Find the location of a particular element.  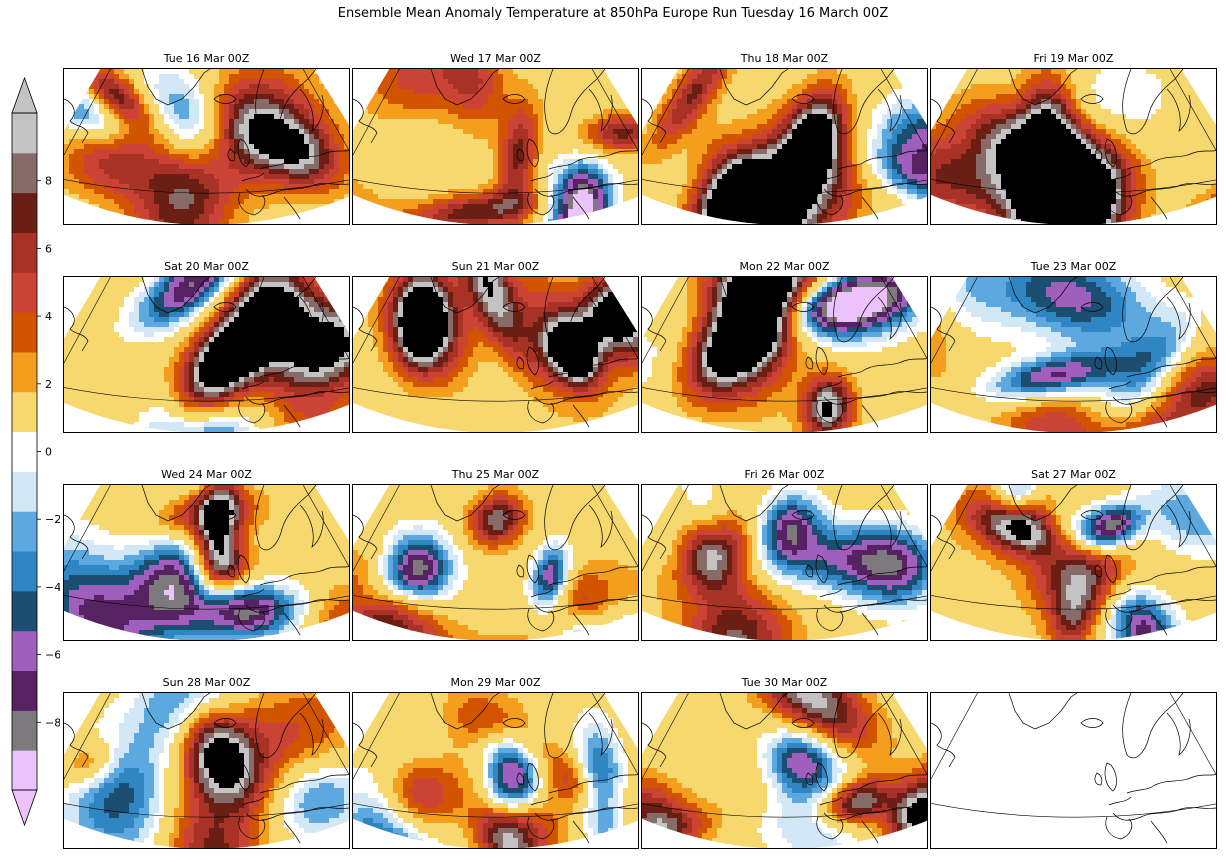

map-panel: Tue 23 Mar 00Z is located at coordinates (1073, 346).